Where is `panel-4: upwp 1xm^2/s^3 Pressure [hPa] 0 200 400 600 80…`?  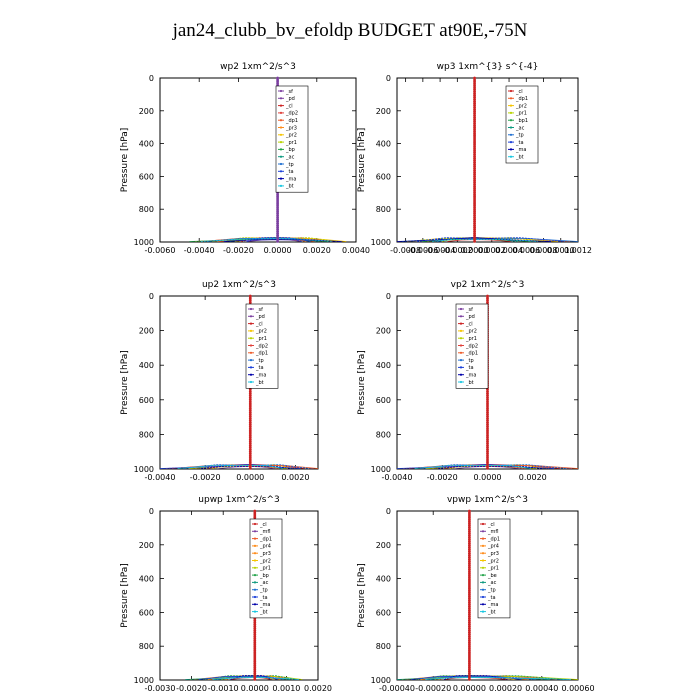 panel-4: upwp 1xm^2/s^3 Pressure [hPa] 0 200 400 600 80… is located at coordinates (226, 594).